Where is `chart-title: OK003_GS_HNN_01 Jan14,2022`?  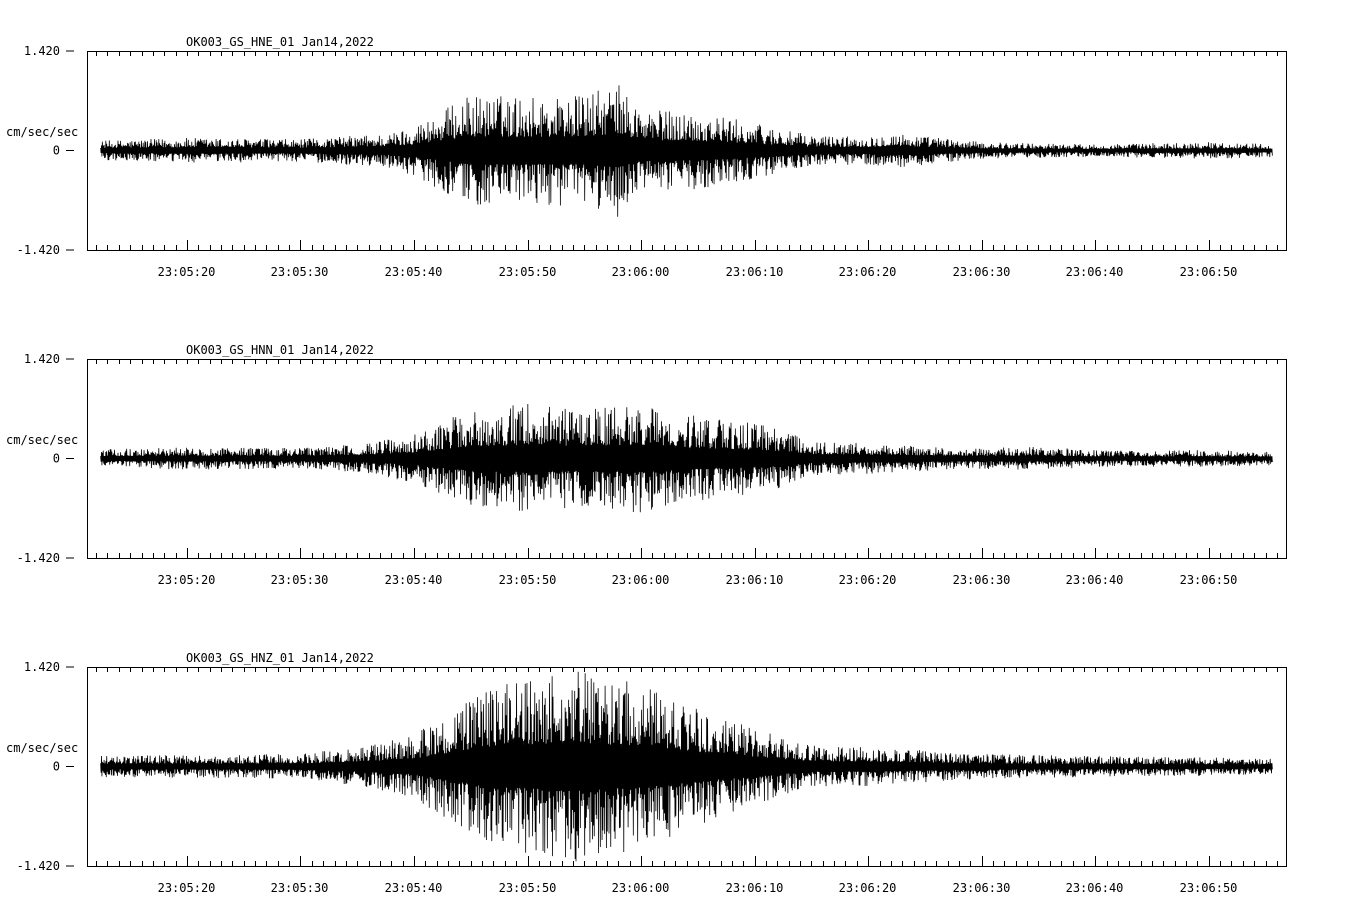 chart-title: OK003_GS_HNN_01 Jan14,2022 is located at coordinates (280, 350).